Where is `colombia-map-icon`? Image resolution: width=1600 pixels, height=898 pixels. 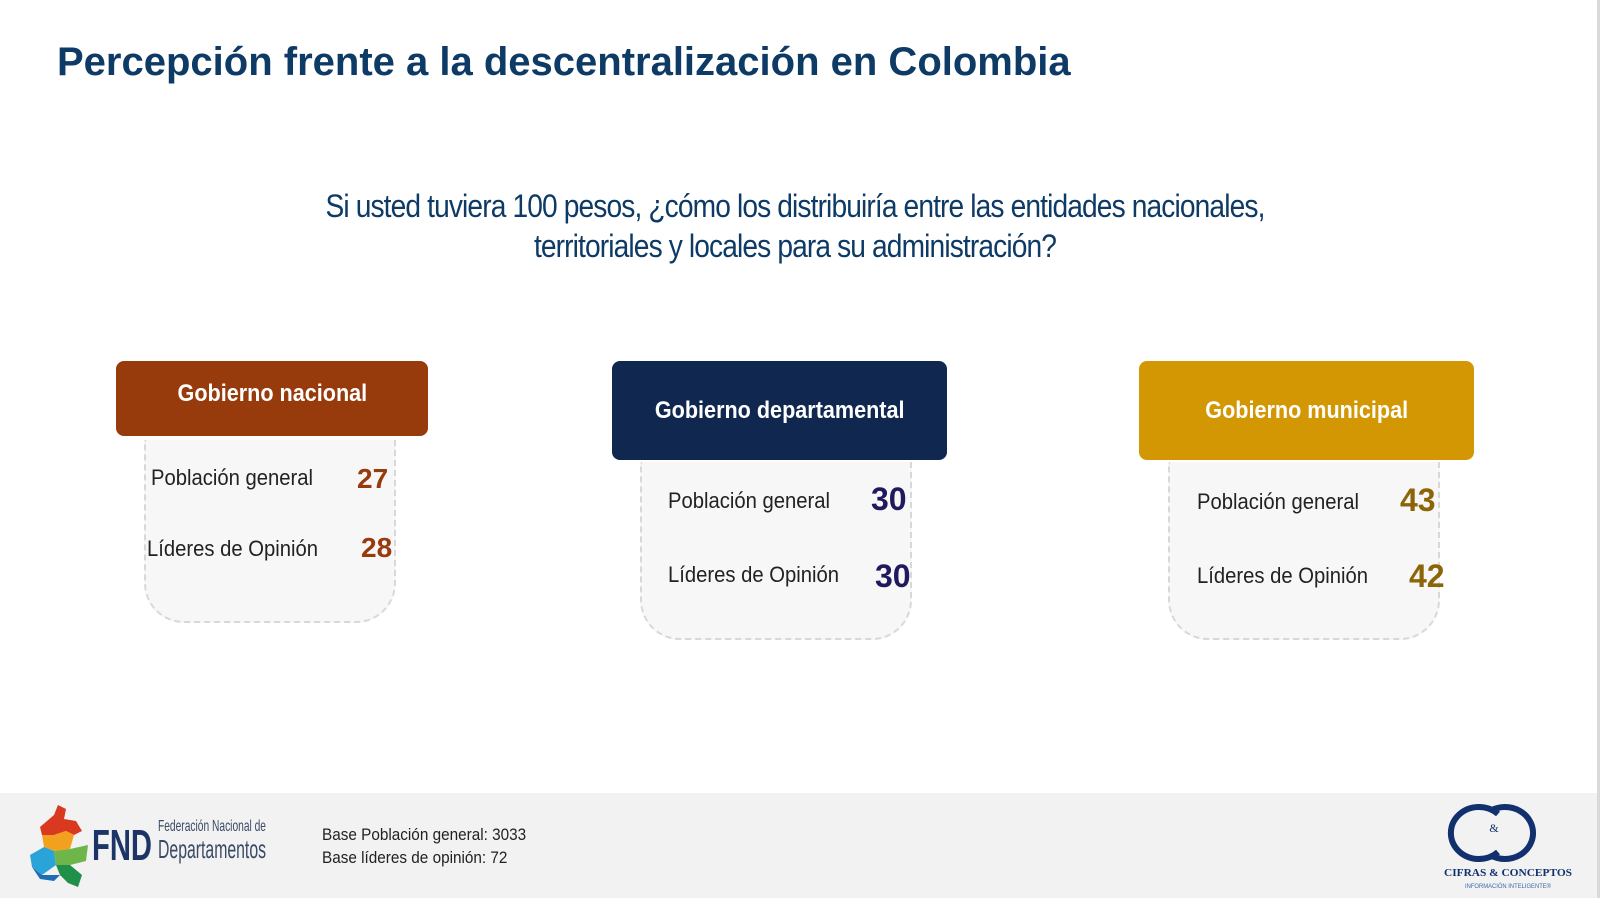 colombia-map-icon is located at coordinates (59, 846).